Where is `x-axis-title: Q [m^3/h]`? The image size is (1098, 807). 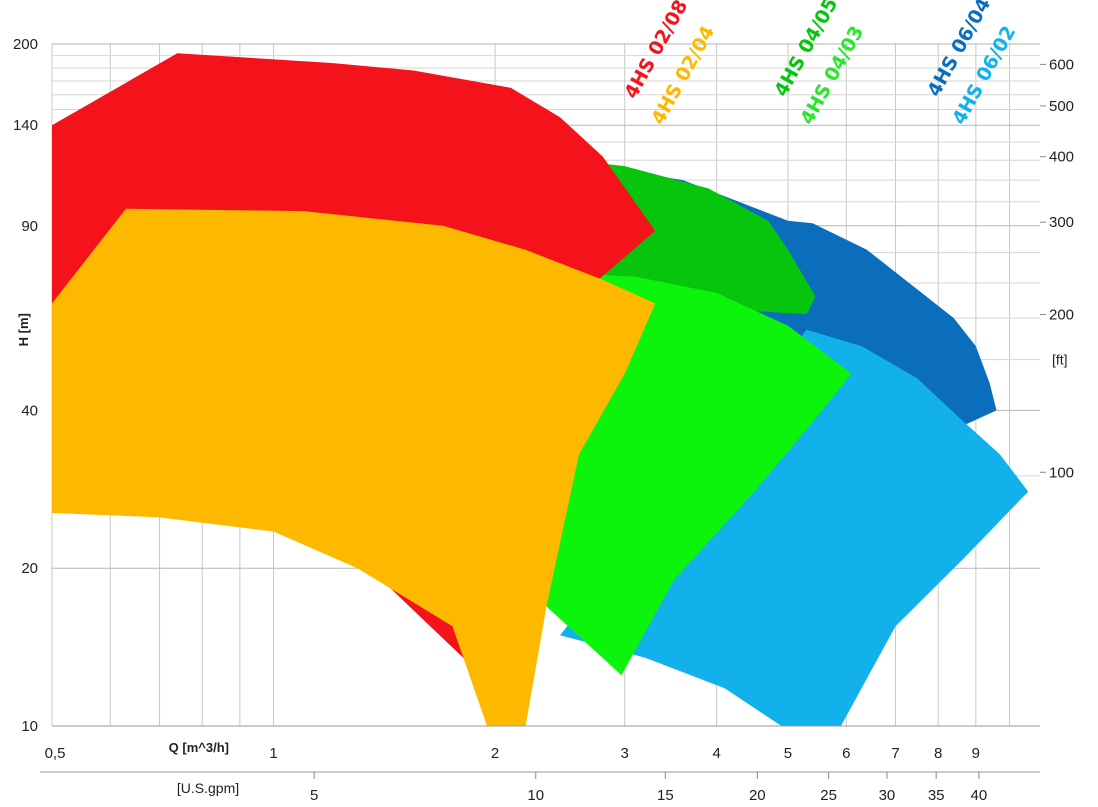
x-axis-title: Q [m^3/h] is located at coordinates (199, 747).